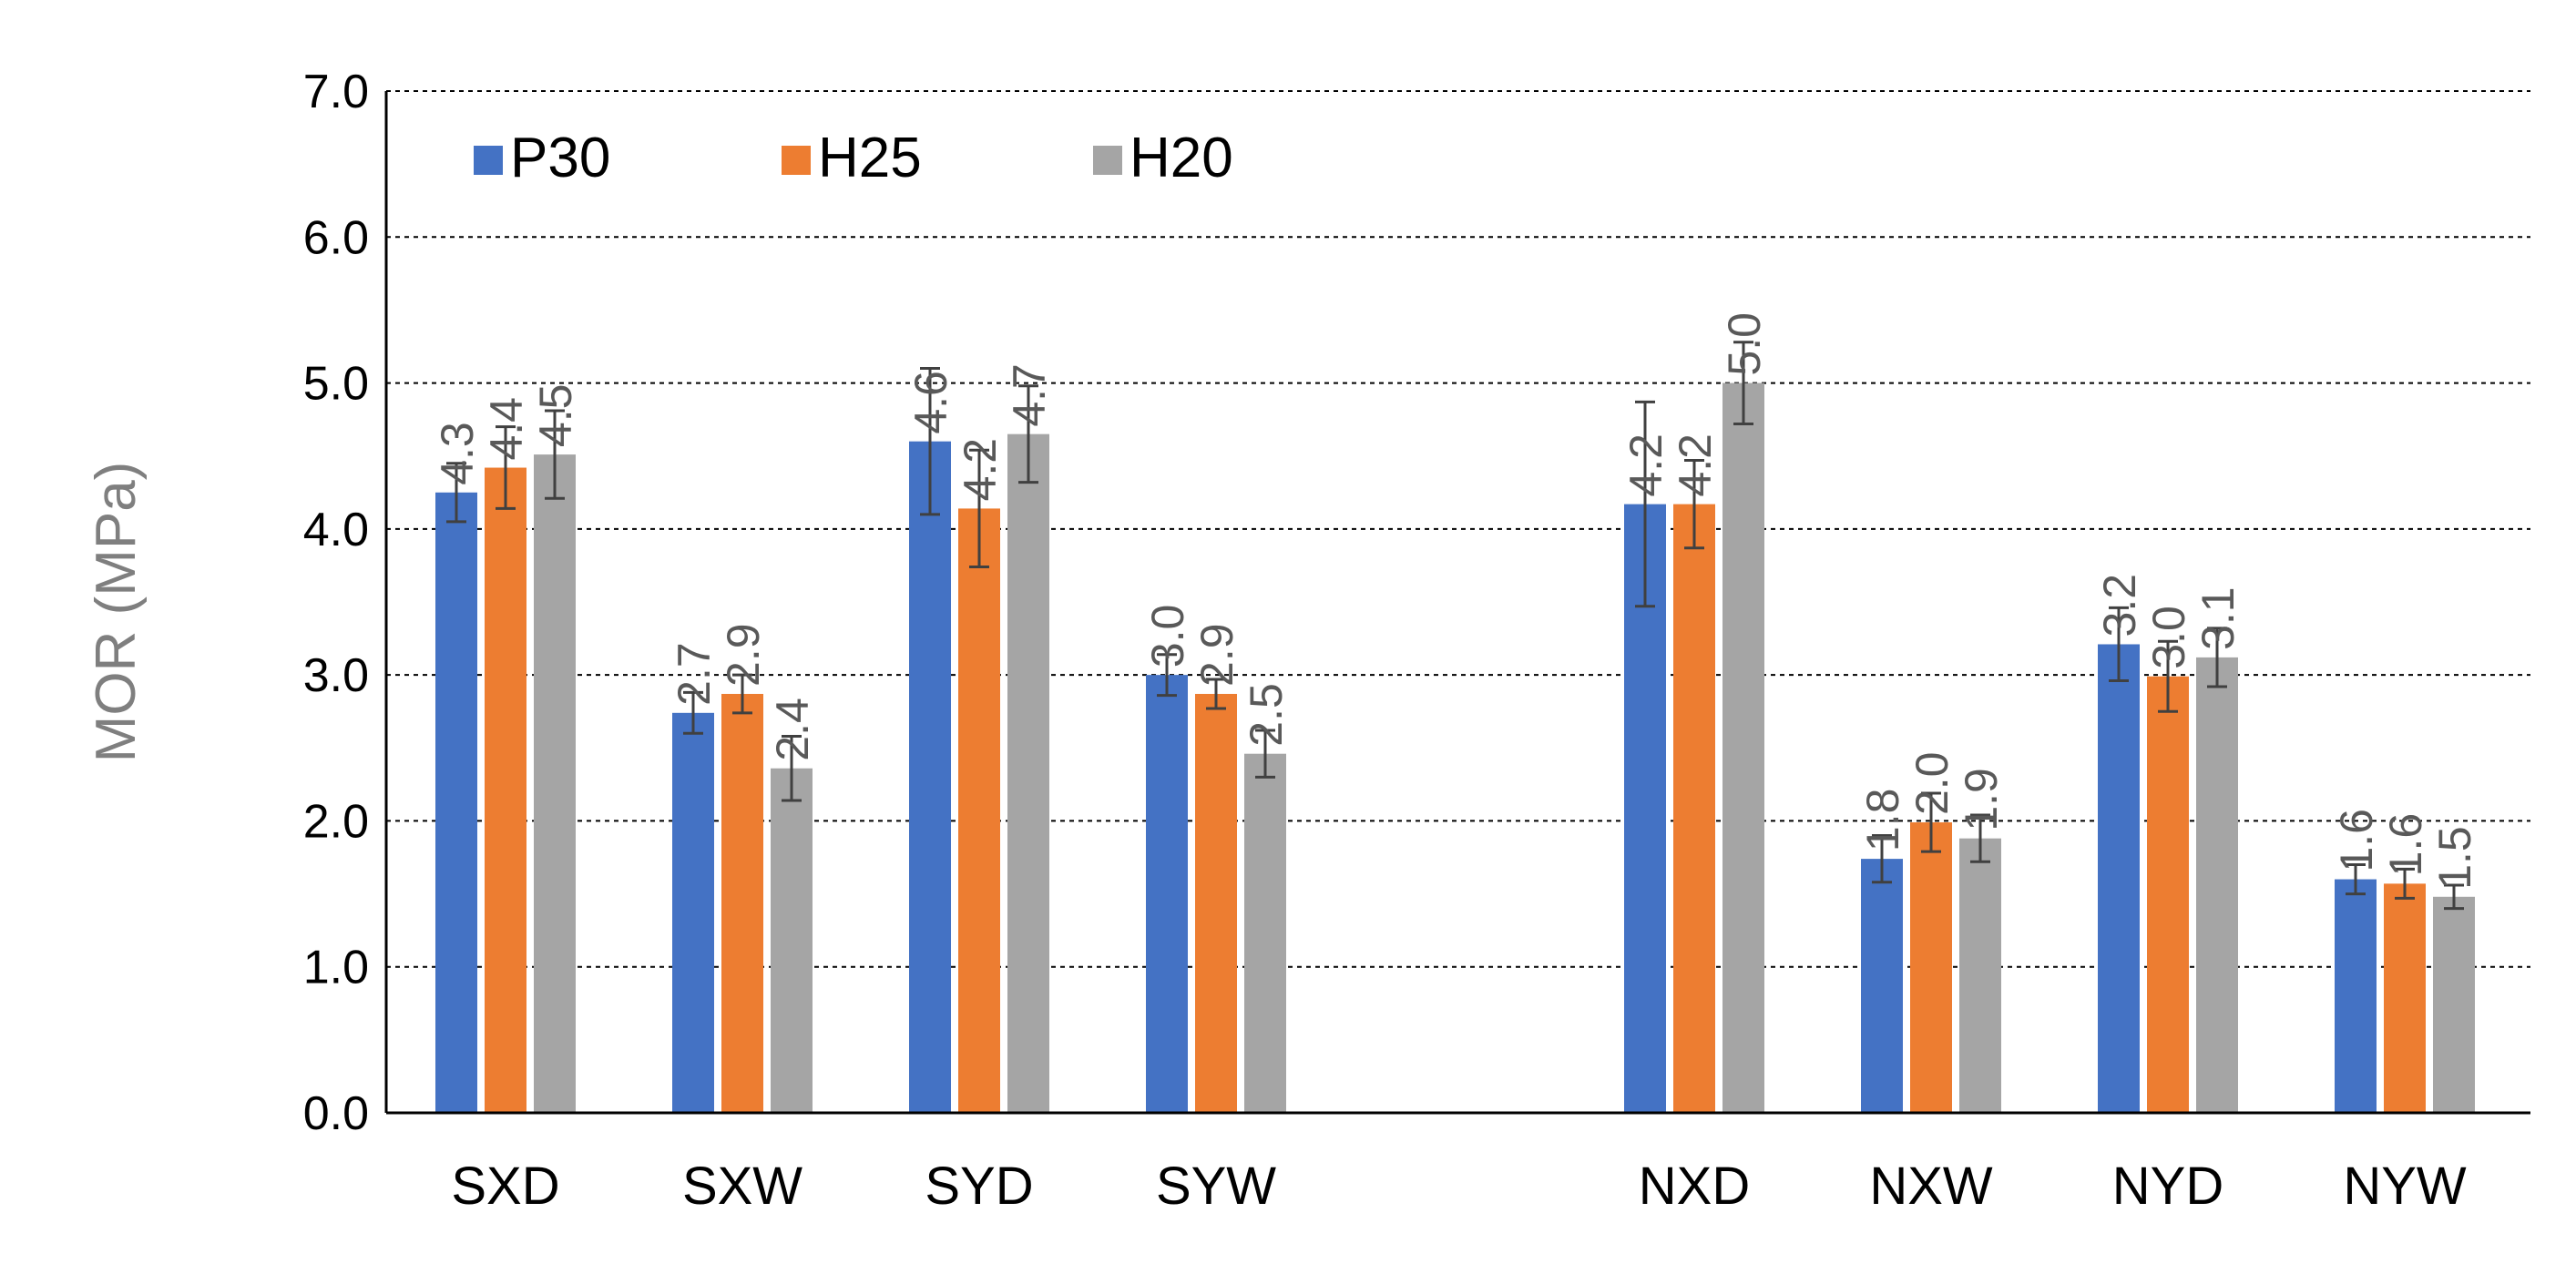 The height and width of the screenshot is (1264, 2576). I want to click on x-tick-label: NYD, so click(2167, 1187).